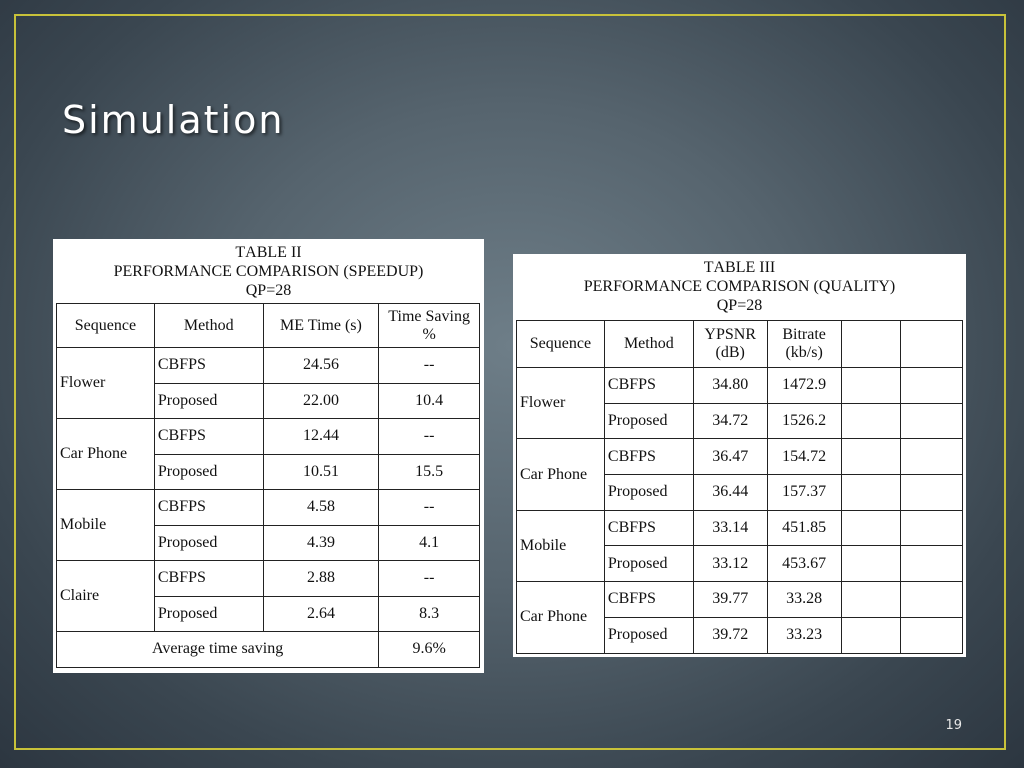  I want to click on value-cell: 22.00, so click(321, 400).